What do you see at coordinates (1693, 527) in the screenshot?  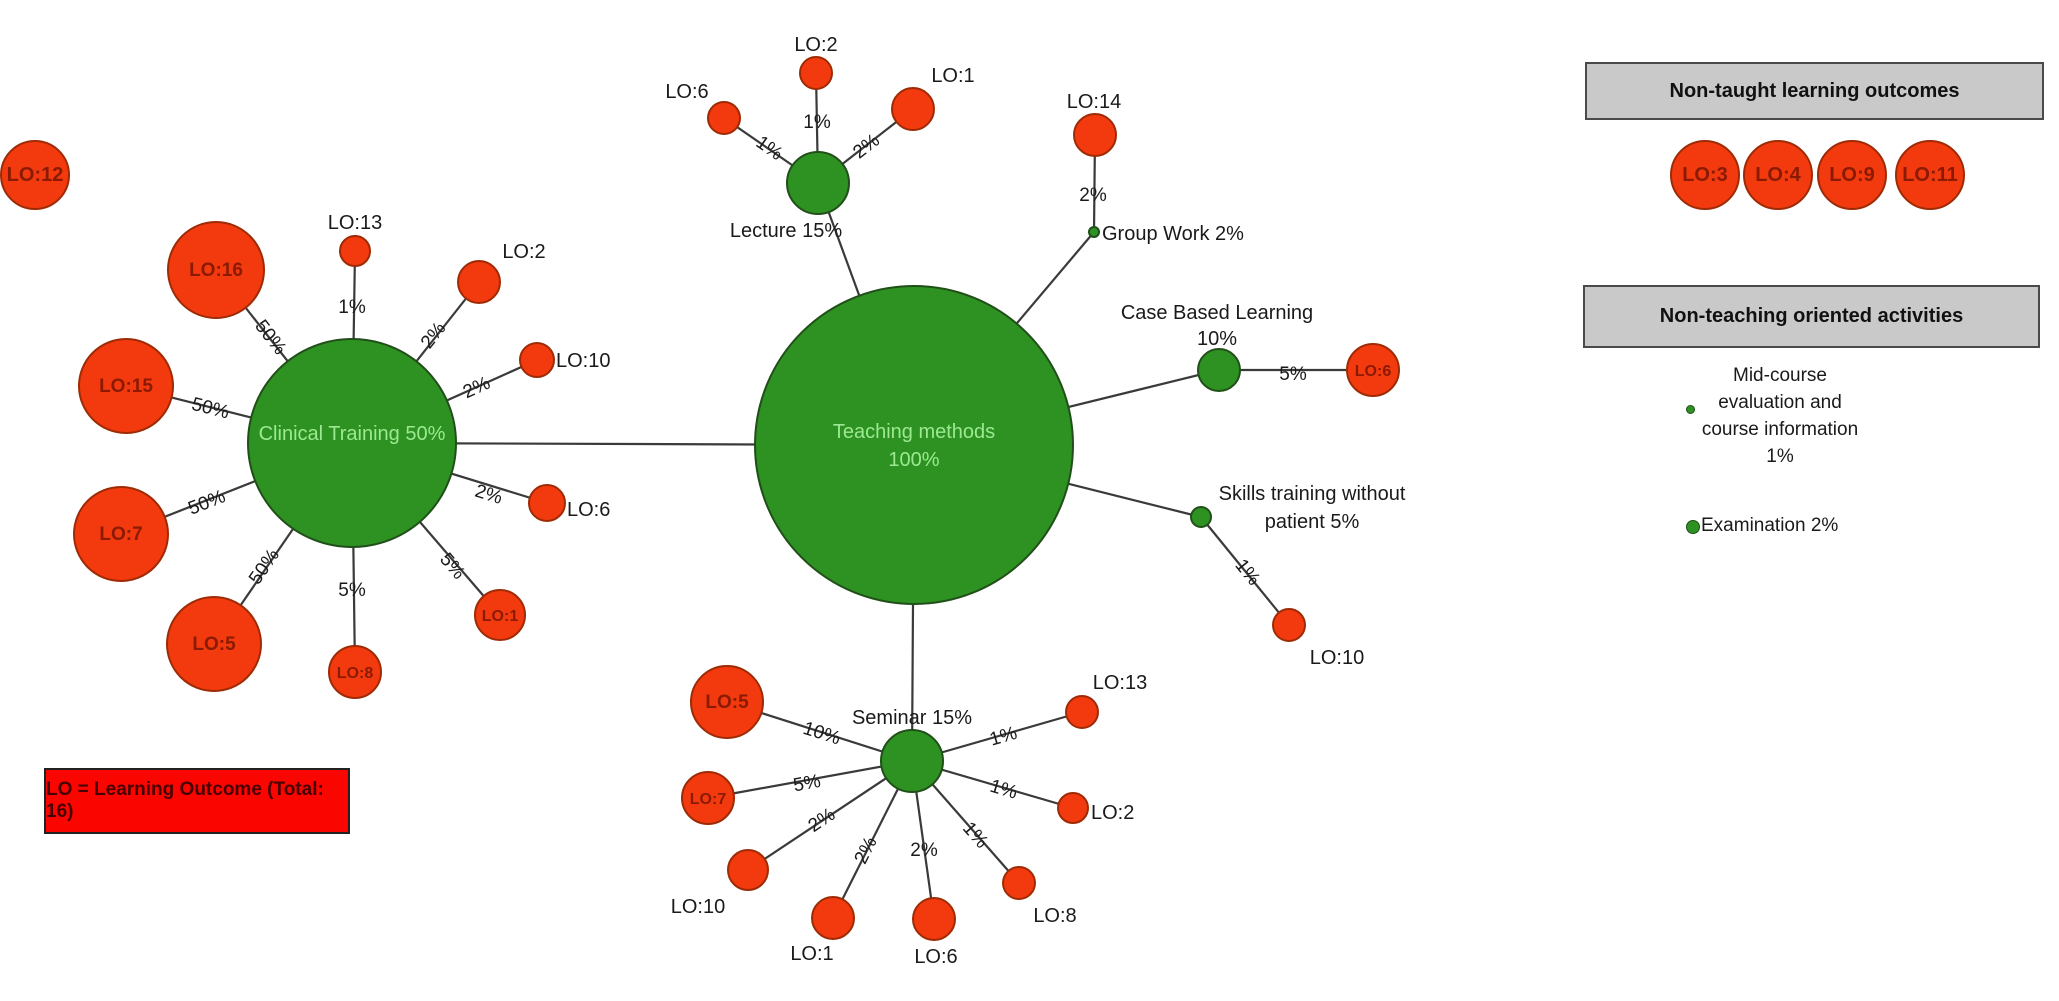 I see `examination-dot-icon` at bounding box center [1693, 527].